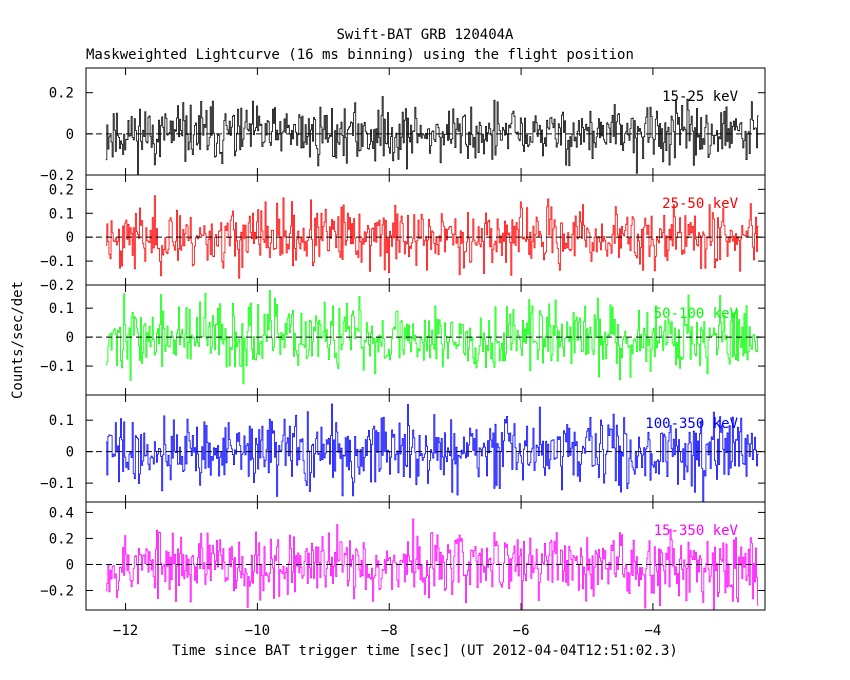 The height and width of the screenshot is (680, 850). I want to click on y-axis-label: Counts/sec/det, so click(18, 340).